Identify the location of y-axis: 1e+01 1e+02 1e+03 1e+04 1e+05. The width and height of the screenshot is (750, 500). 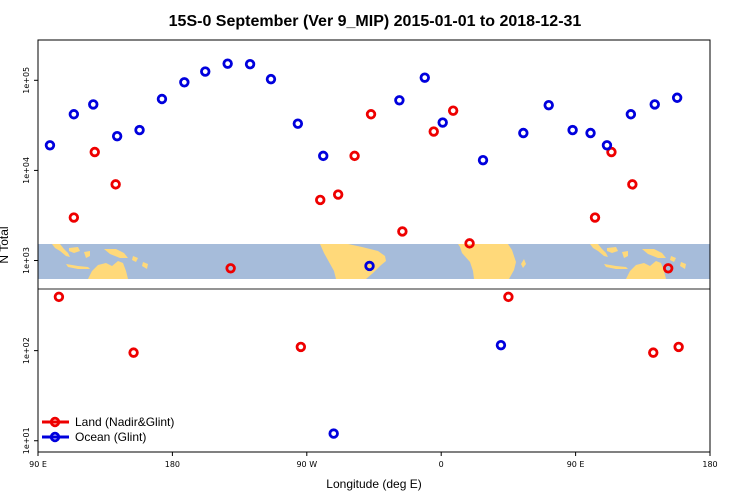
(30, 260).